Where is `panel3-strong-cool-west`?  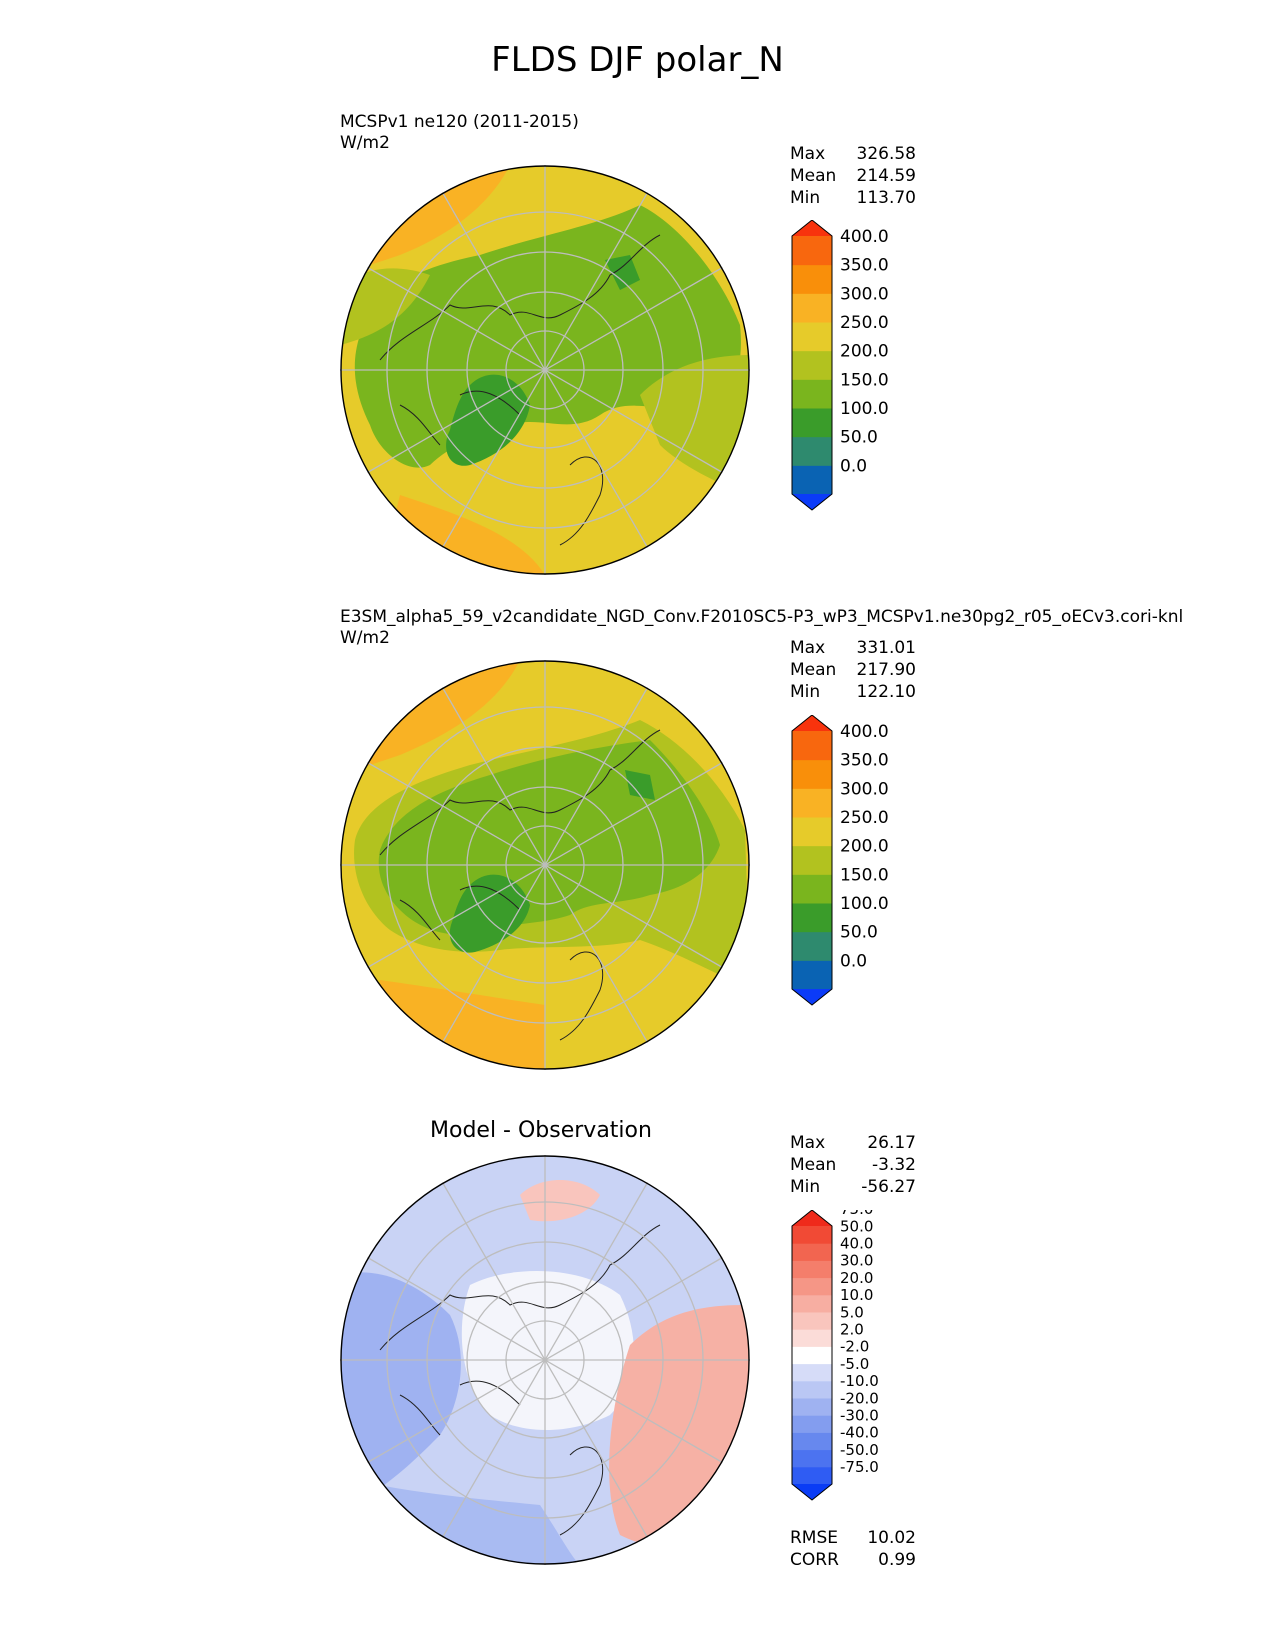
panel3-strong-cool-west is located at coordinates (401, 1383).